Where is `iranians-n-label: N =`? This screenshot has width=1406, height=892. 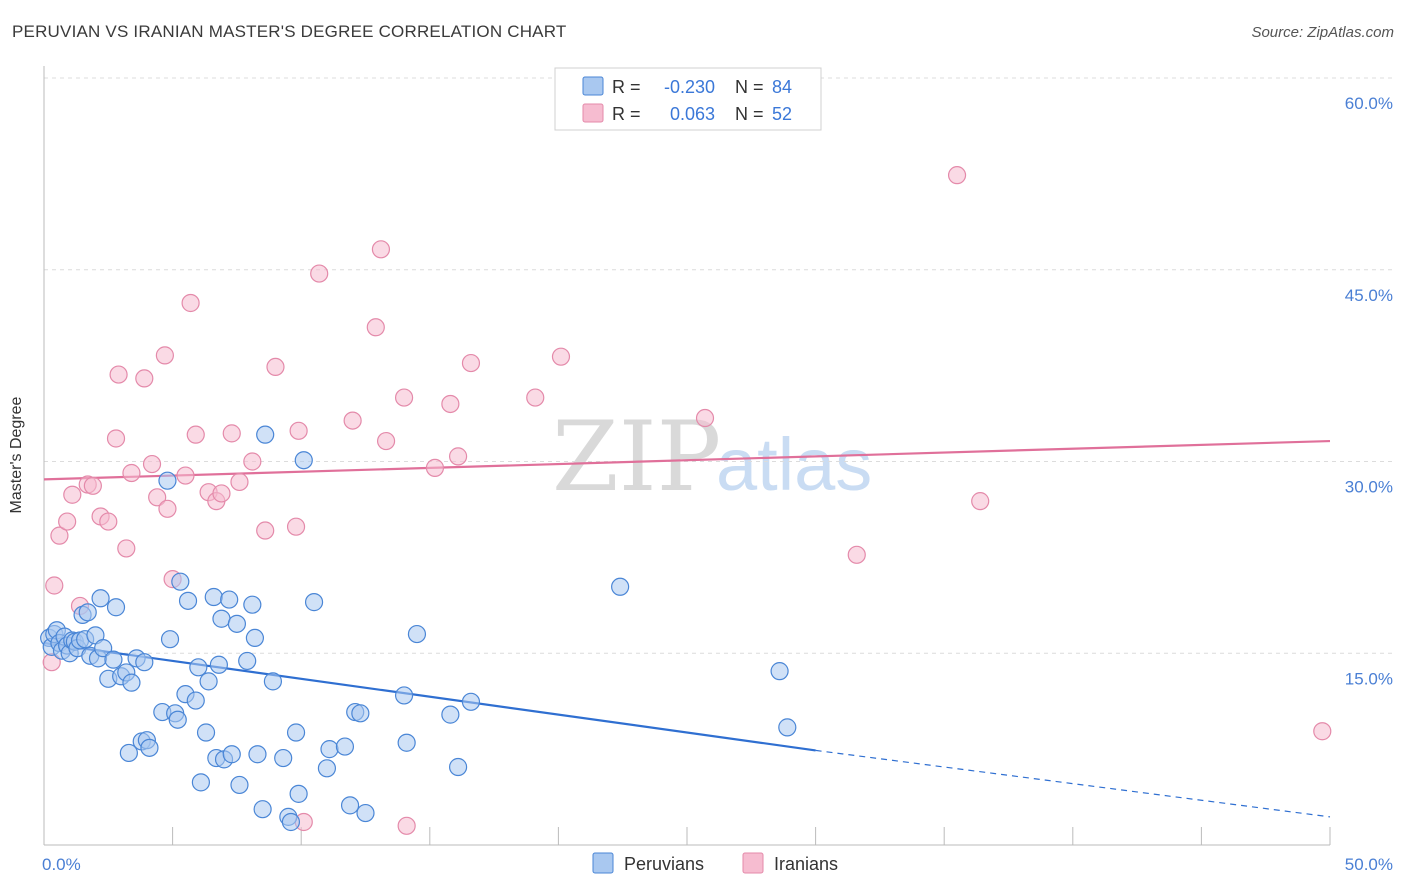 iranians-n-label: N = is located at coordinates (749, 114).